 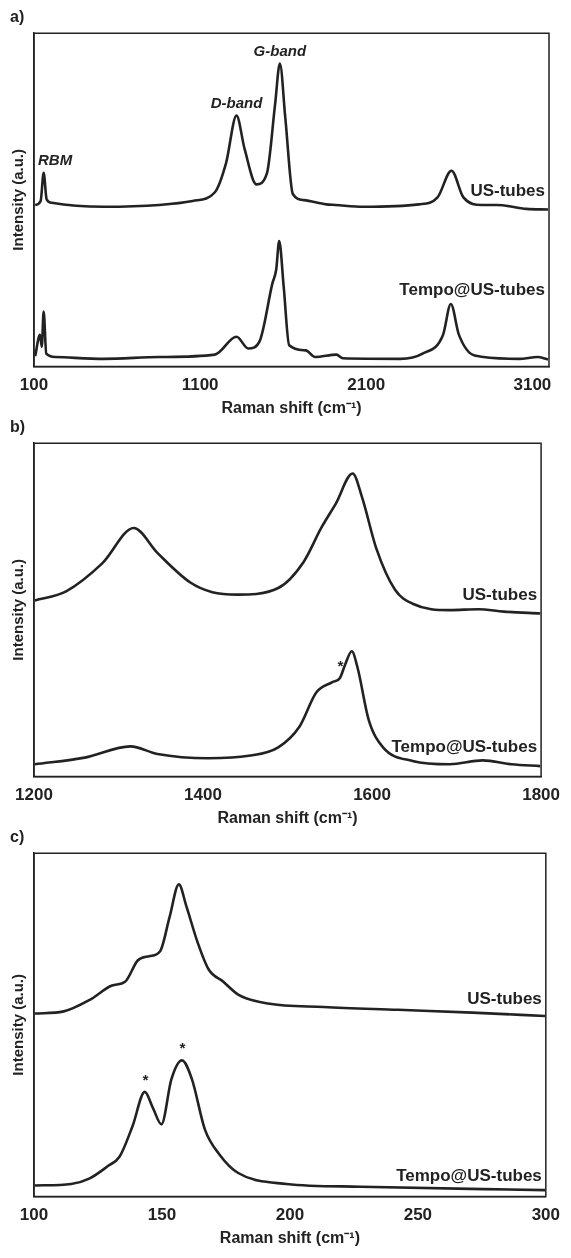 I want to click on chart-title: a), so click(x=17, y=17).